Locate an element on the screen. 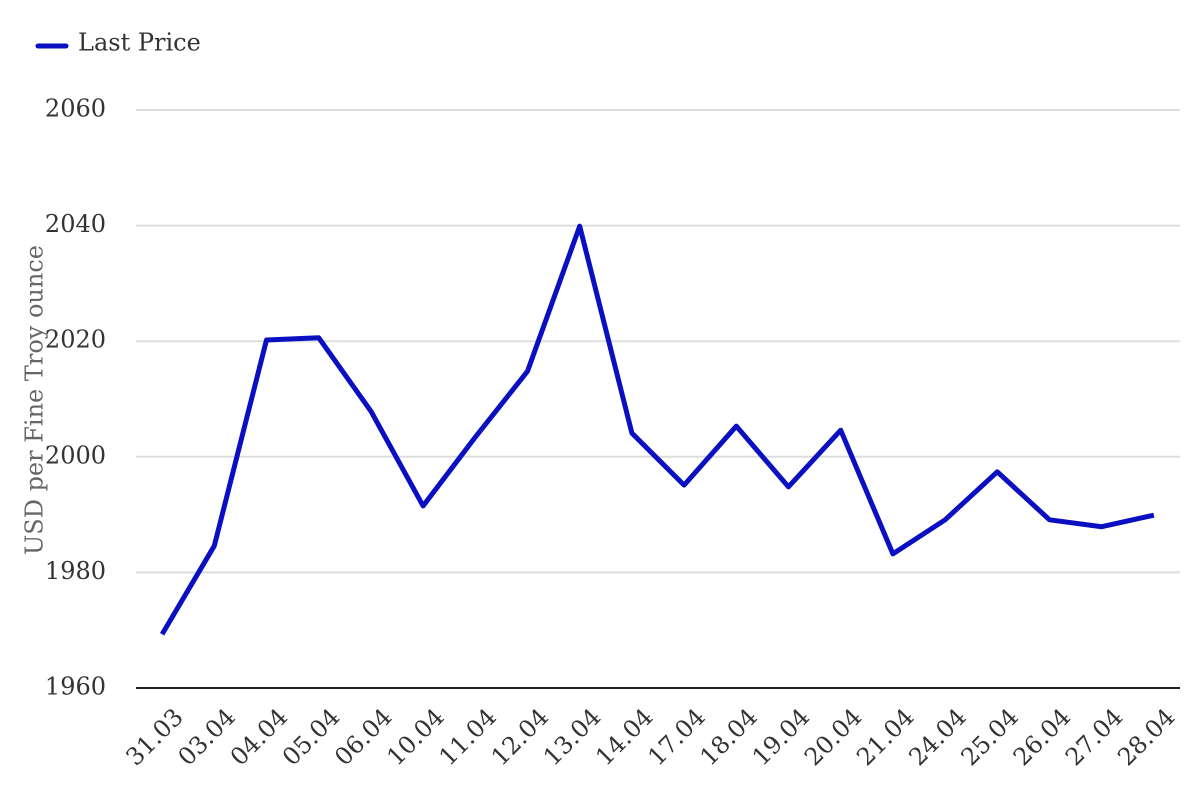 This screenshot has width=1200, height=794. x-tick-label: 24.04 is located at coordinates (937, 737).